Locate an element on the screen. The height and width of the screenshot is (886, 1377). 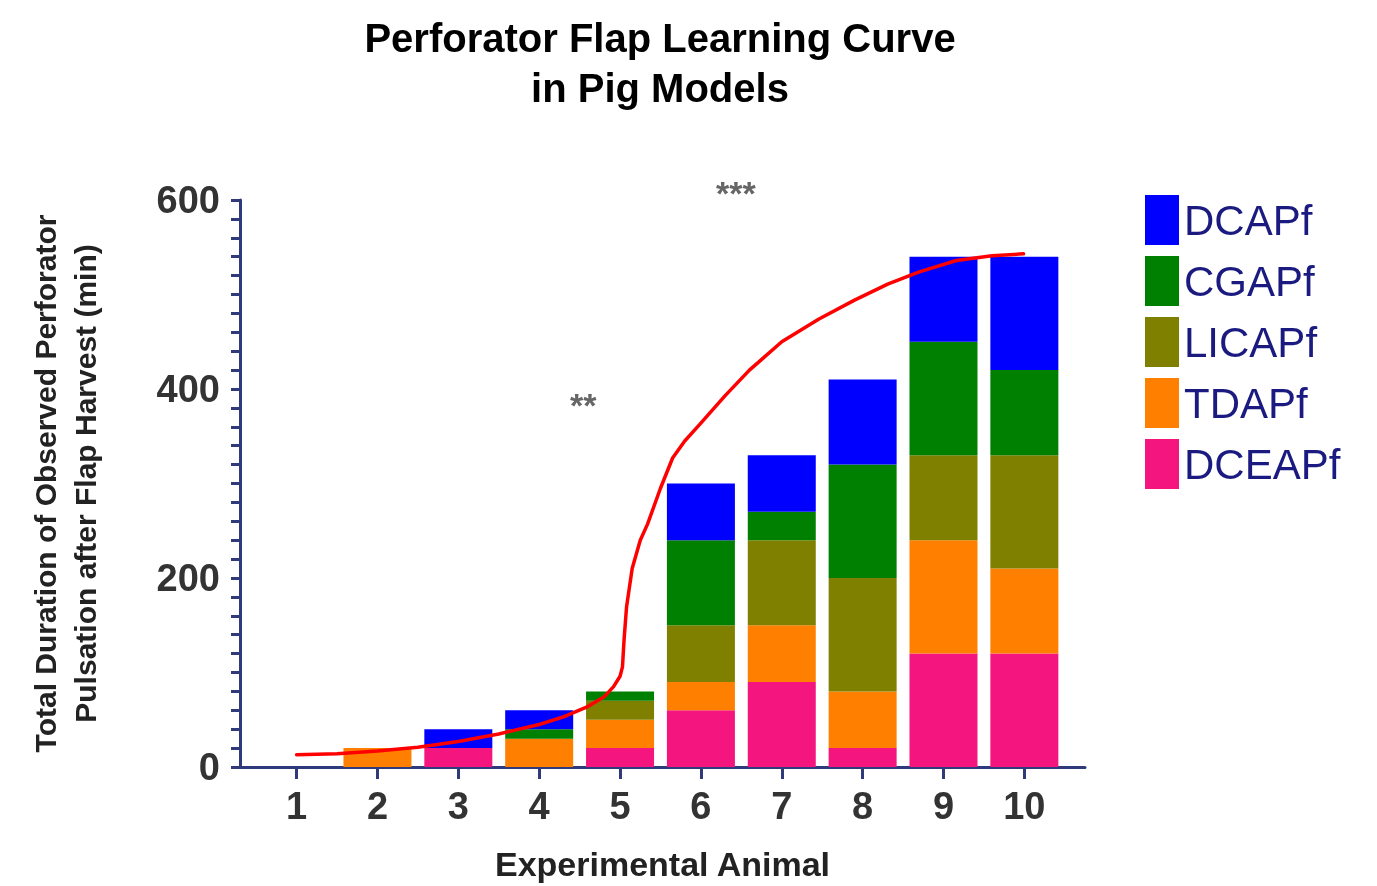
y-axis-title: Total Duration of Observed Perforator Pulsation after Flap Harvest (min) is located at coordinates (65, 483).